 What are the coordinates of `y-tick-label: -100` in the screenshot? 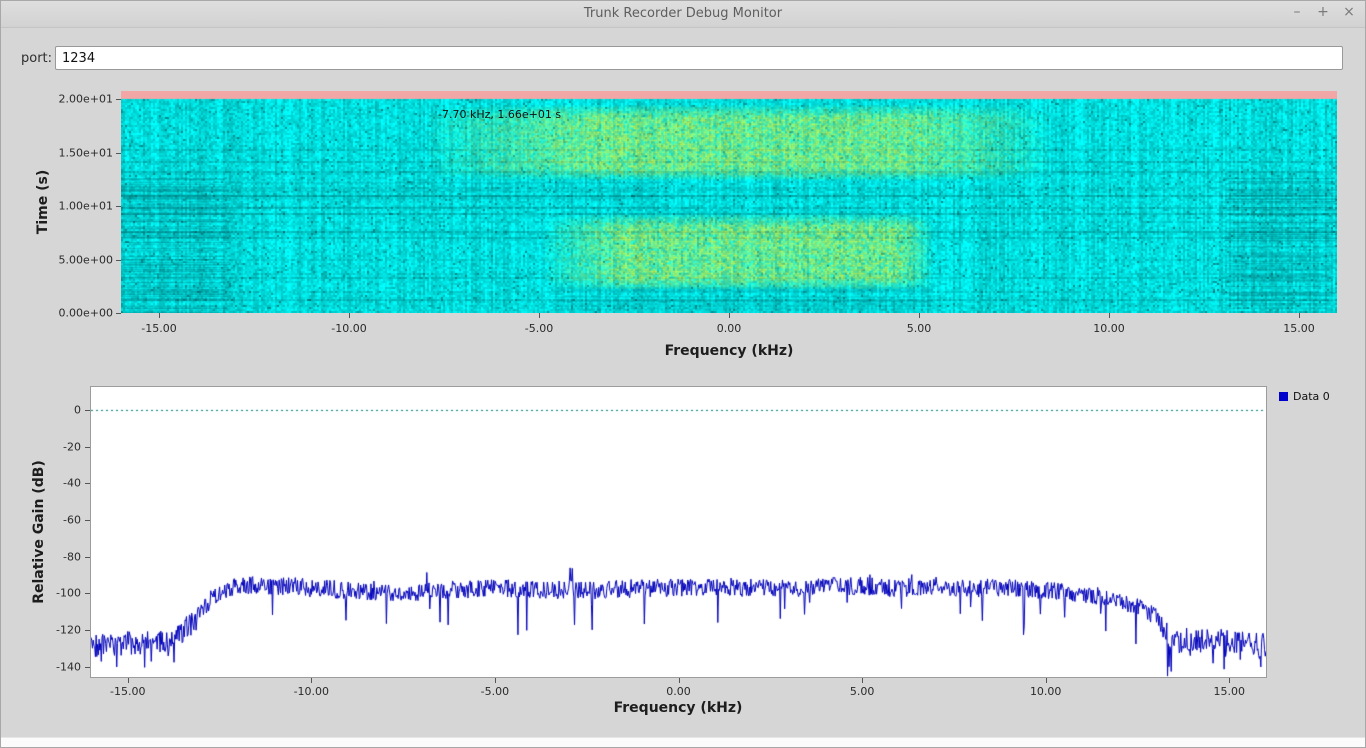 It's located at (68, 593).